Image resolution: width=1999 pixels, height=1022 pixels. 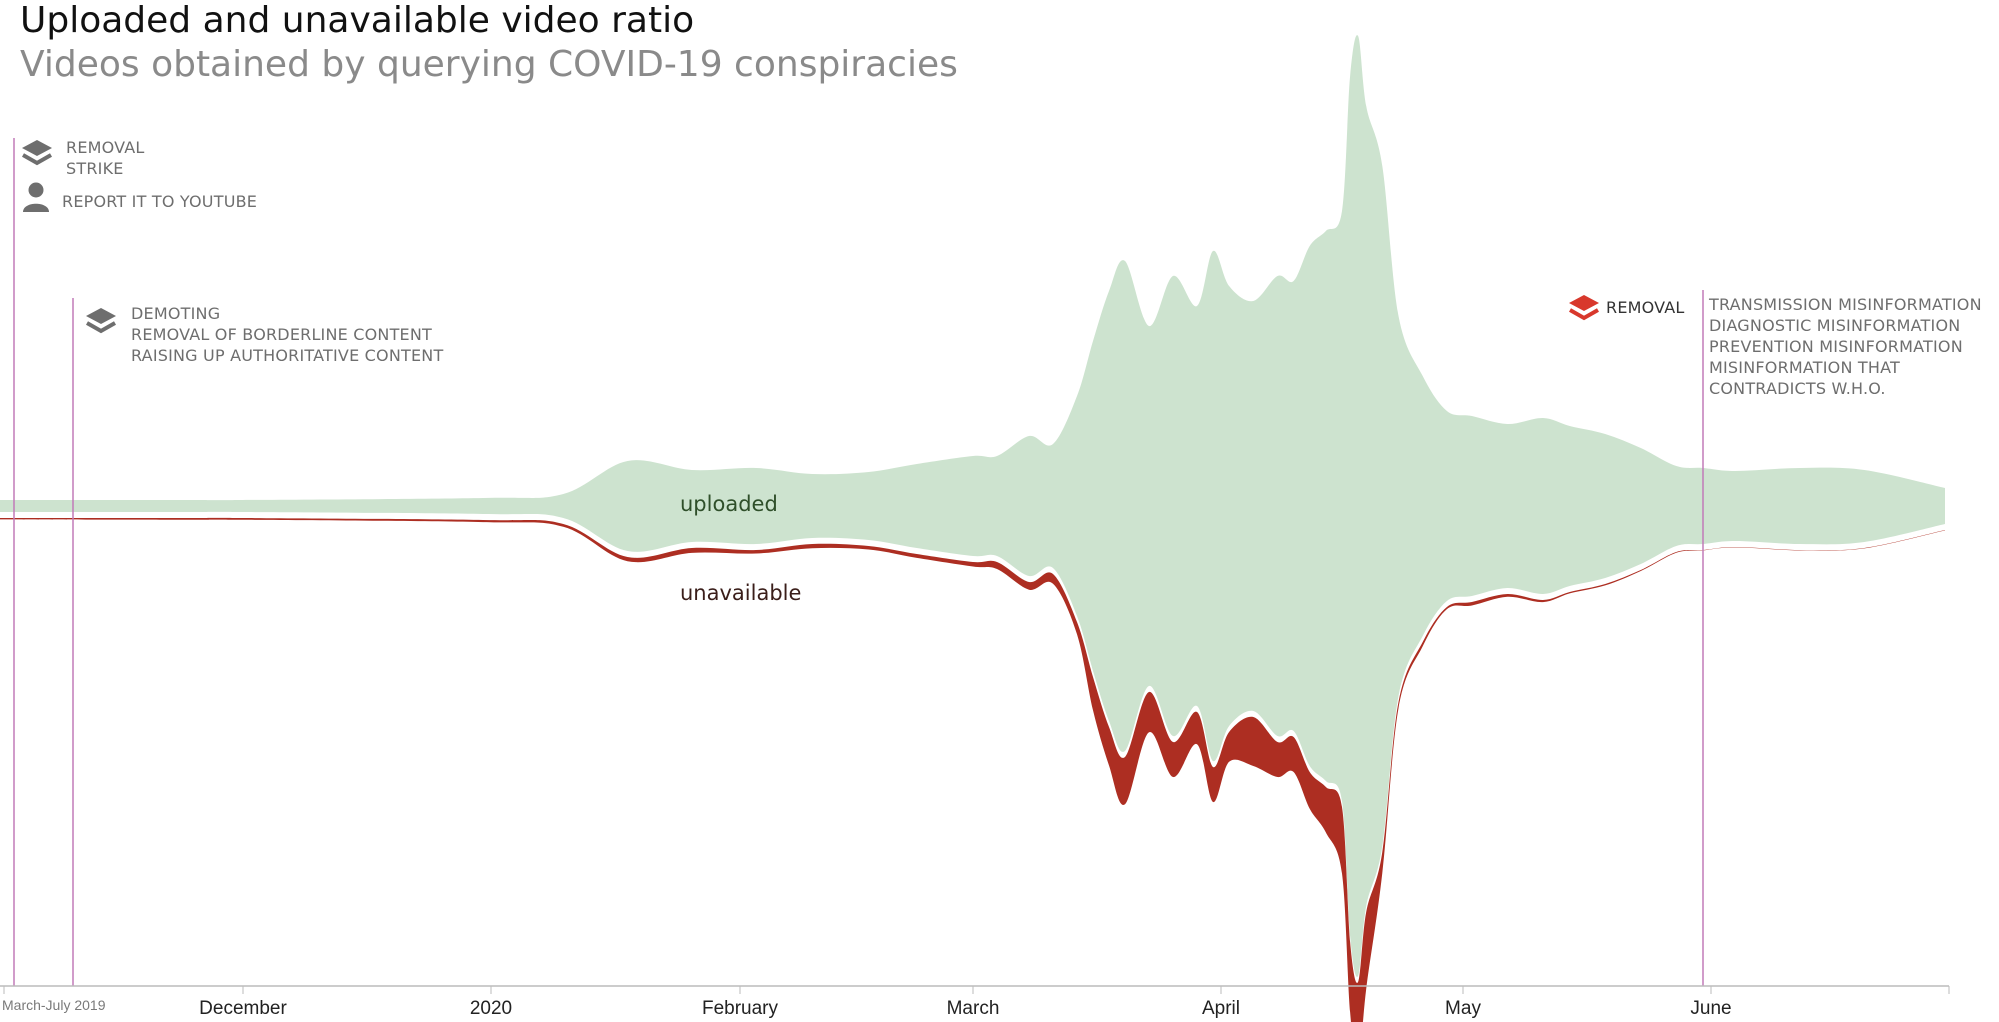 I want to click on x-tick-label: 2020, so click(x=491, y=1008).